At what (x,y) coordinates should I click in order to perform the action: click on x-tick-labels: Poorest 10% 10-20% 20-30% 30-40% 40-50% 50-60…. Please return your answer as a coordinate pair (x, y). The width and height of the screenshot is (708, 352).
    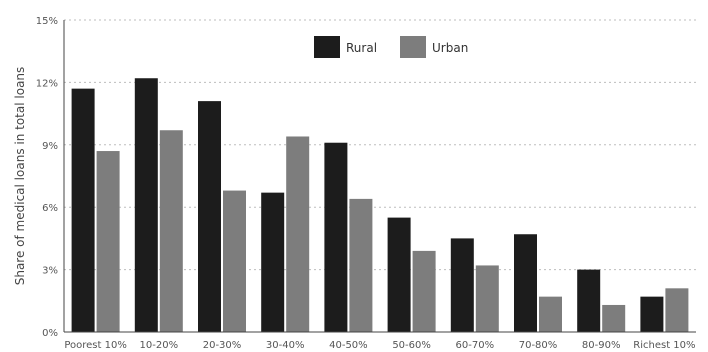
    Looking at the image, I should click on (379, 345).